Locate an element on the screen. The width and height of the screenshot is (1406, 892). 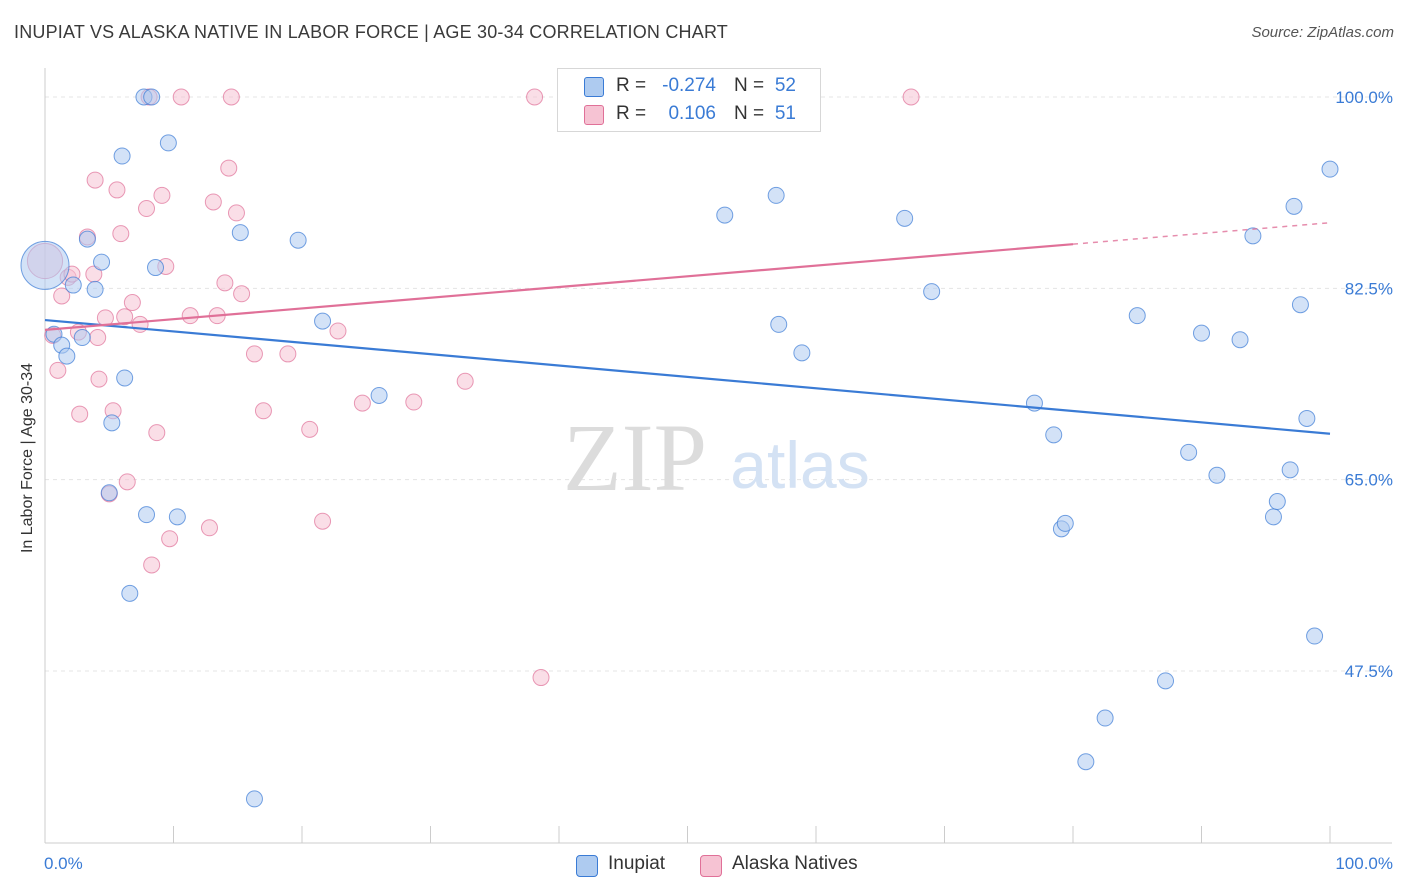
r-label: R = is located at coordinates (631, 113).